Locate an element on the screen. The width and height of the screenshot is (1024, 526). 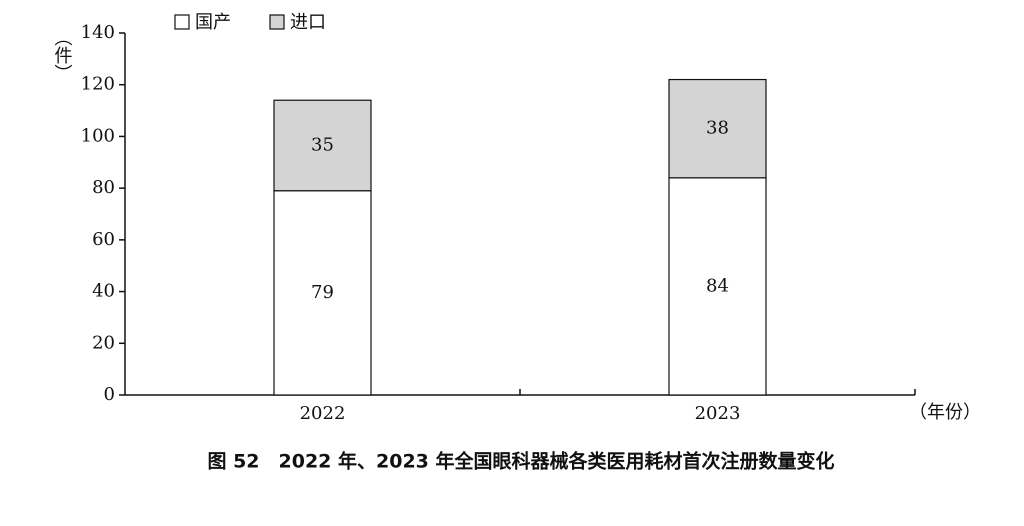
data-label: 35 is located at coordinates (322, 144).